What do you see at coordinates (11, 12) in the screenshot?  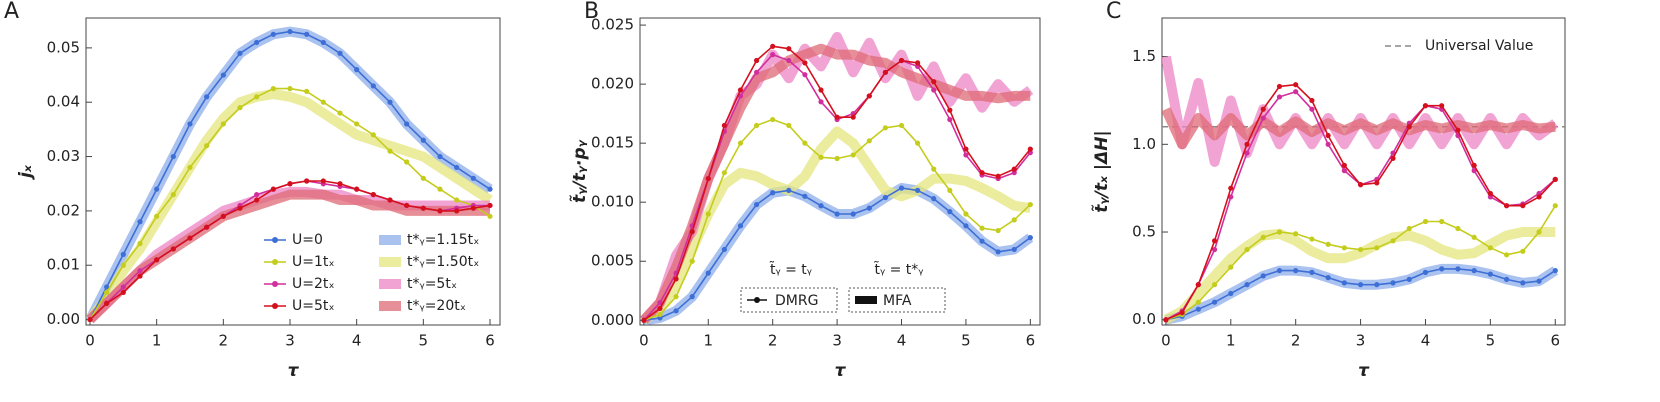 I see `panel-label: A` at bounding box center [11, 12].